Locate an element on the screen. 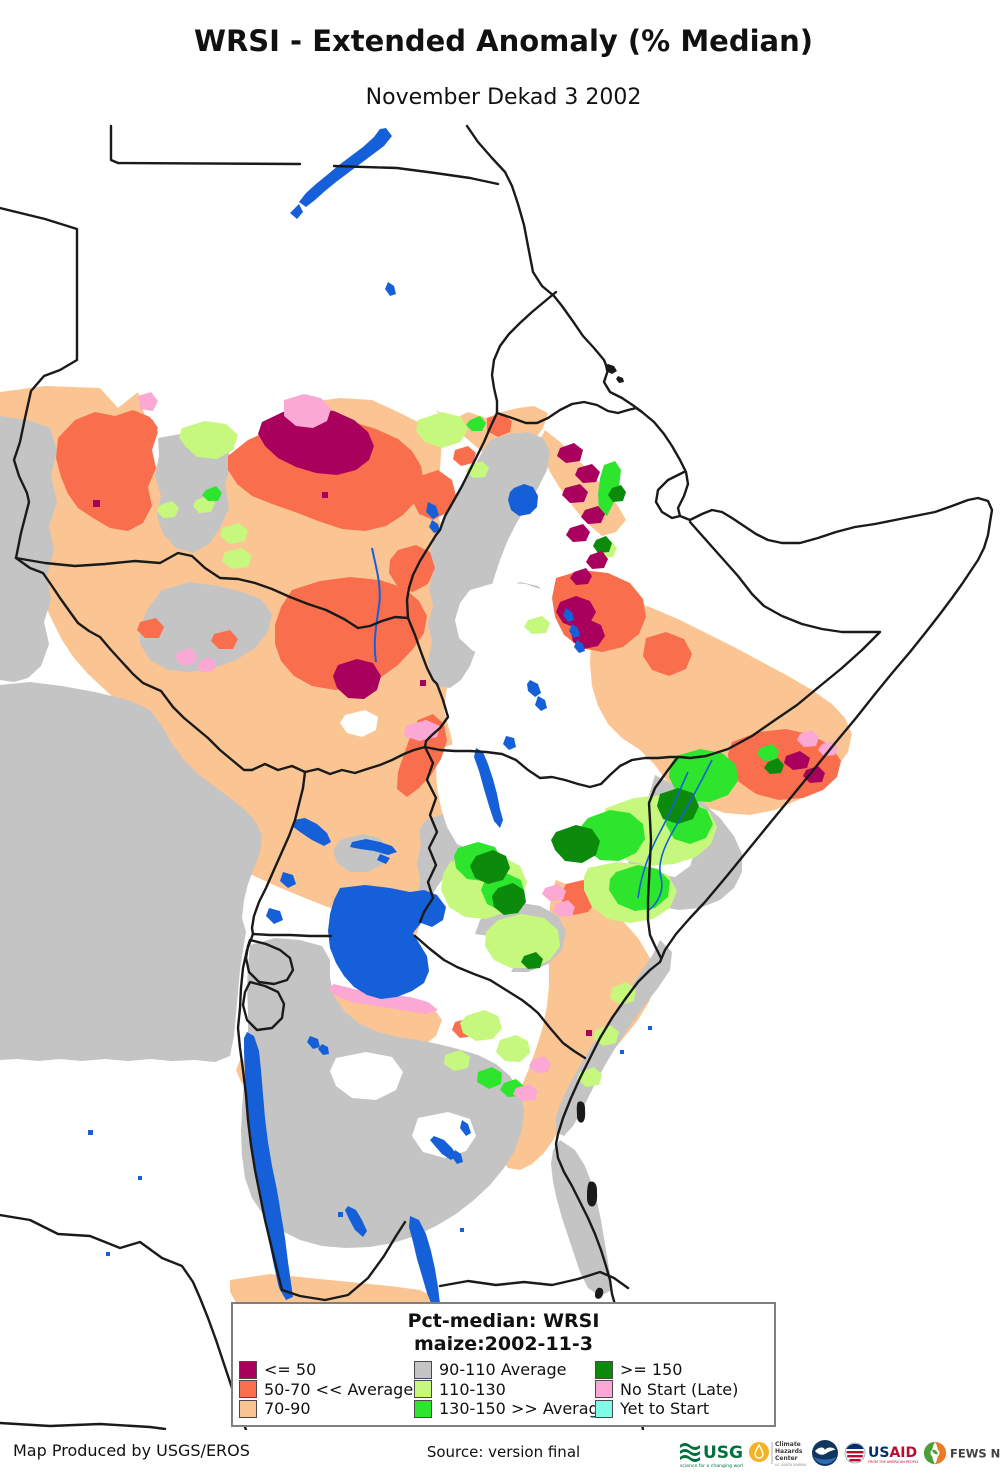  border-chad-sudan is located at coordinates (39, 383).